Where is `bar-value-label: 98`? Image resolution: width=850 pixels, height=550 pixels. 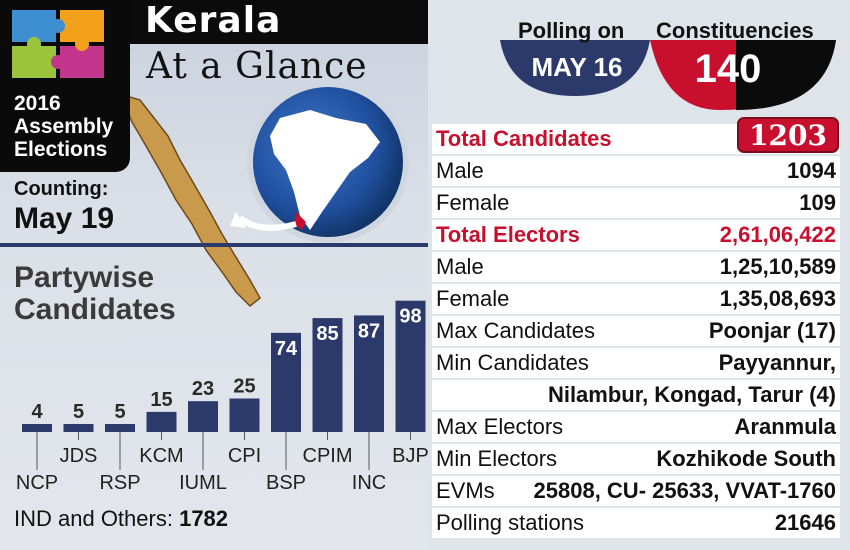
bar-value-label: 98 is located at coordinates (410, 317).